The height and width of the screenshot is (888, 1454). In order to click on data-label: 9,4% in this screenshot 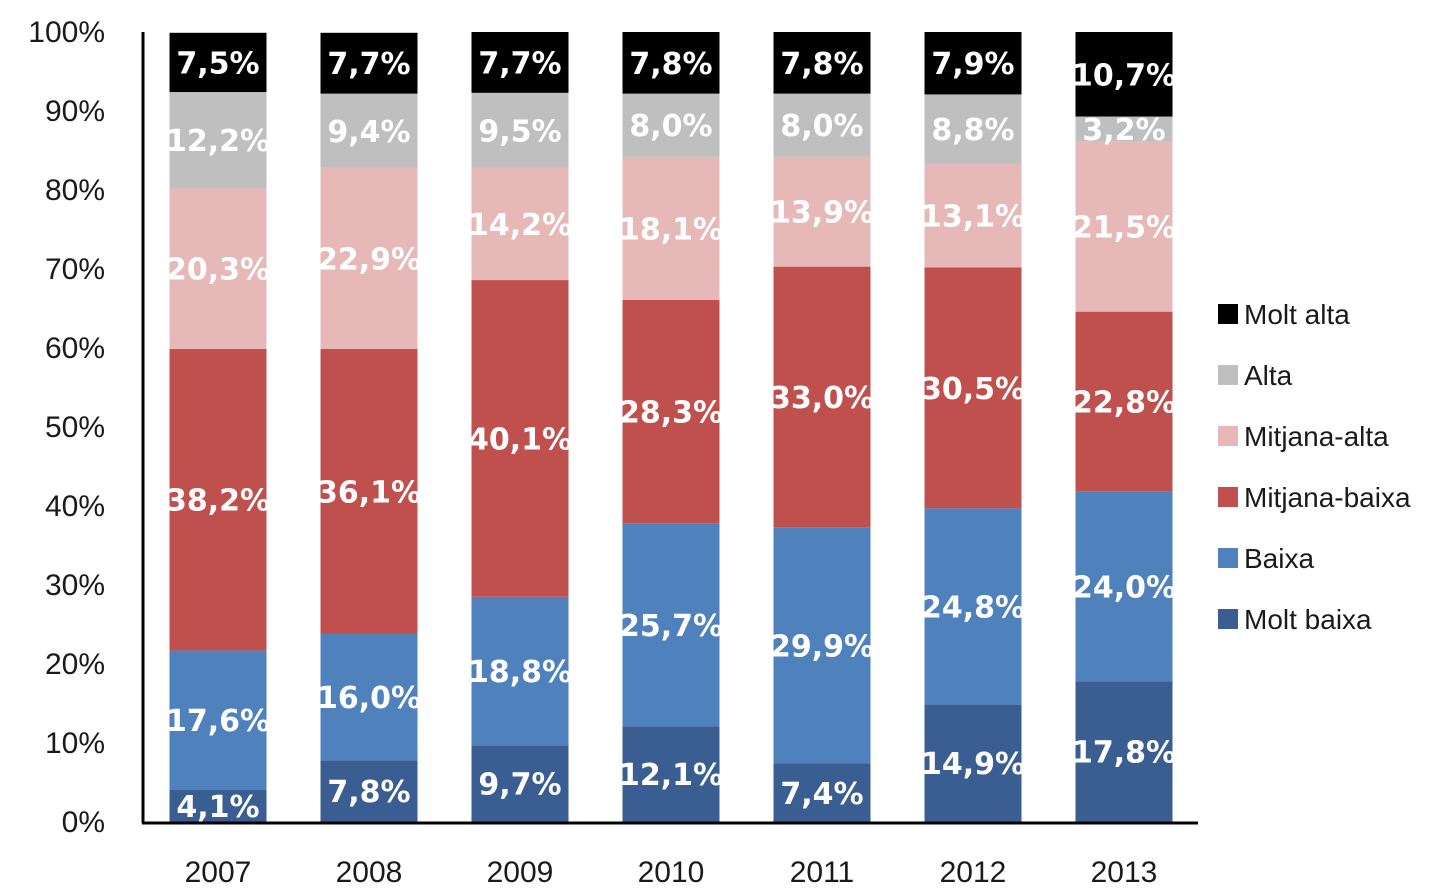, I will do `click(368, 132)`.